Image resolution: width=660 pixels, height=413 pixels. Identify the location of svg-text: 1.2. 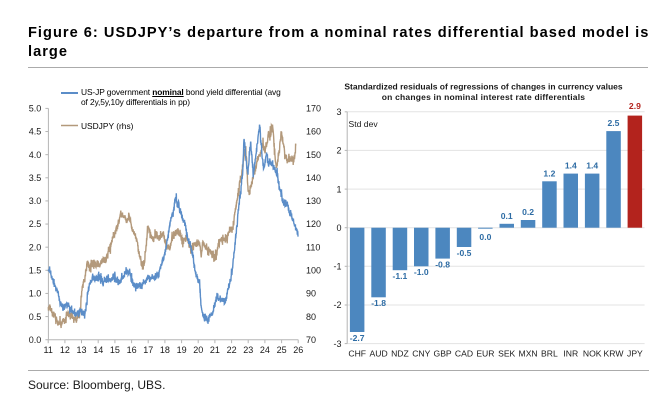
(549, 173).